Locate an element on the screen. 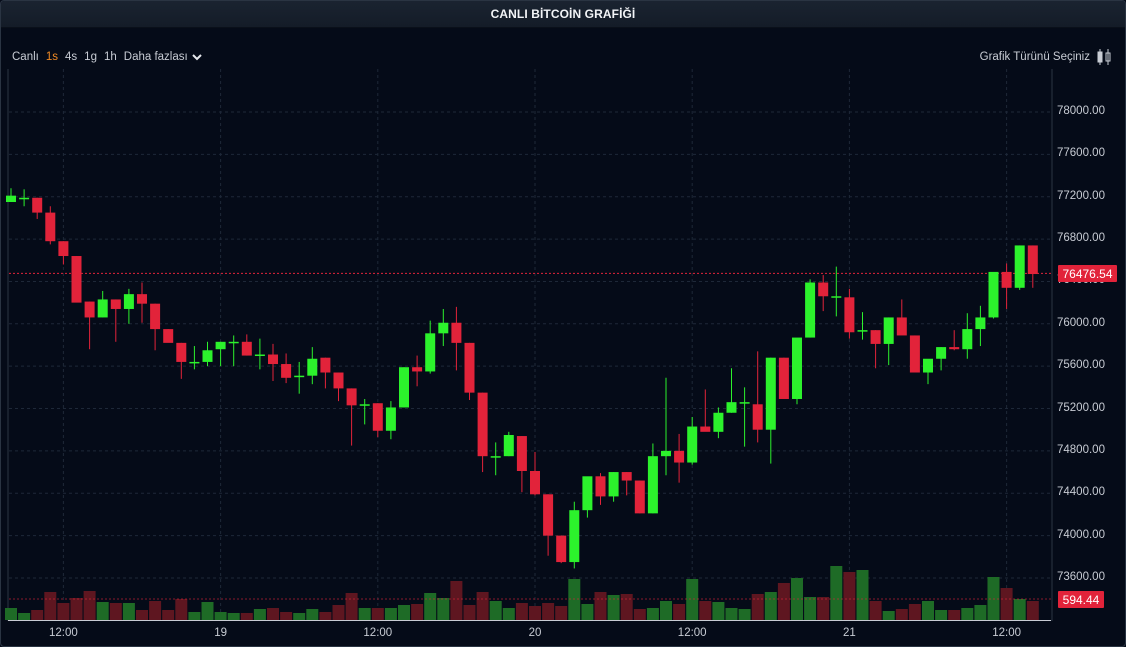 Image resolution: width=1126 pixels, height=647 pixels. price-tick-label: 74400.00 is located at coordinates (1081, 492).